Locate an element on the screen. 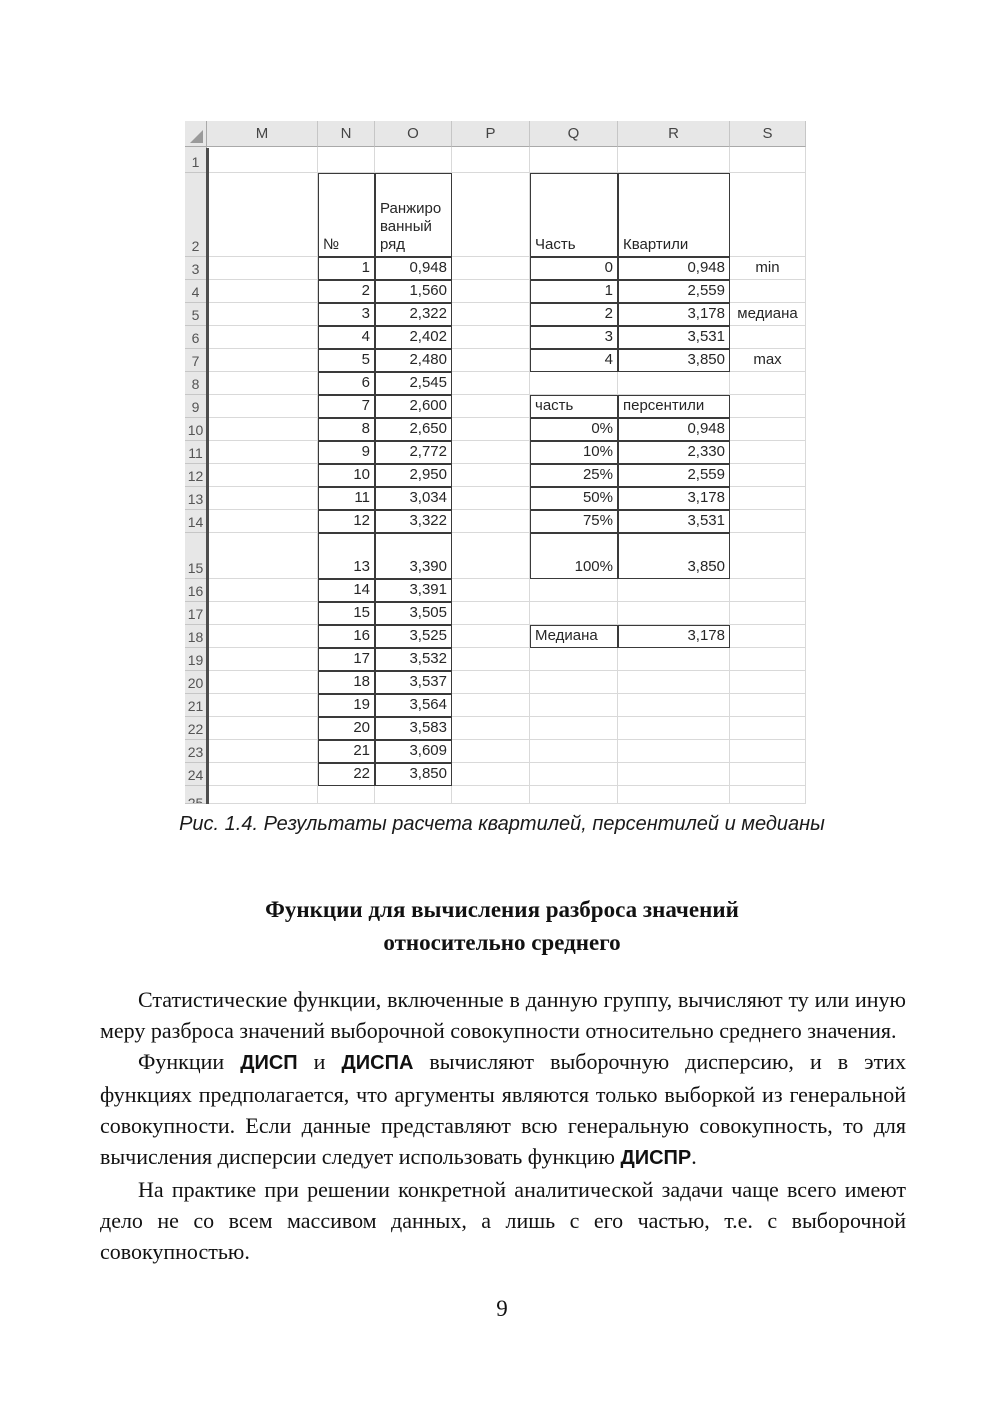  spreadsheet-cell-o24: 3,850 is located at coordinates (413, 774).